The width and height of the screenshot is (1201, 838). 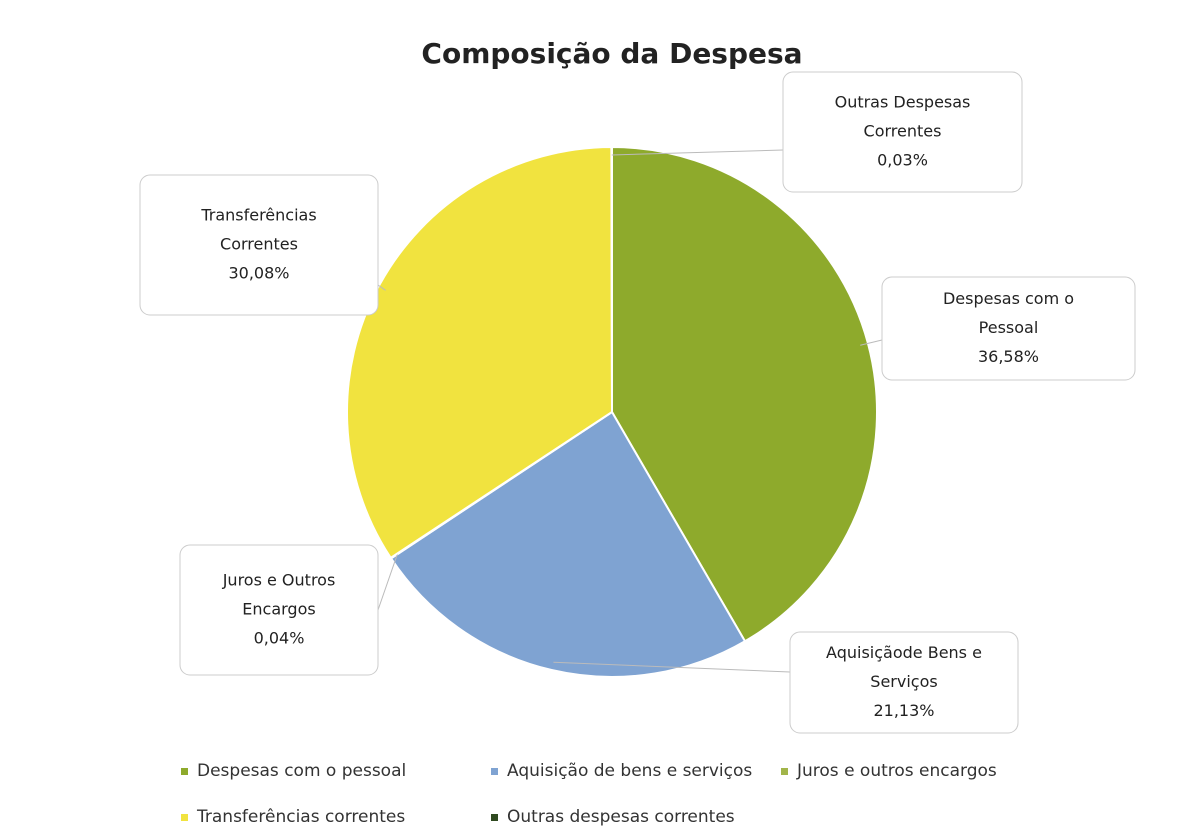 I want to click on chart-title: Composição da Despesa, so click(x=611, y=53).